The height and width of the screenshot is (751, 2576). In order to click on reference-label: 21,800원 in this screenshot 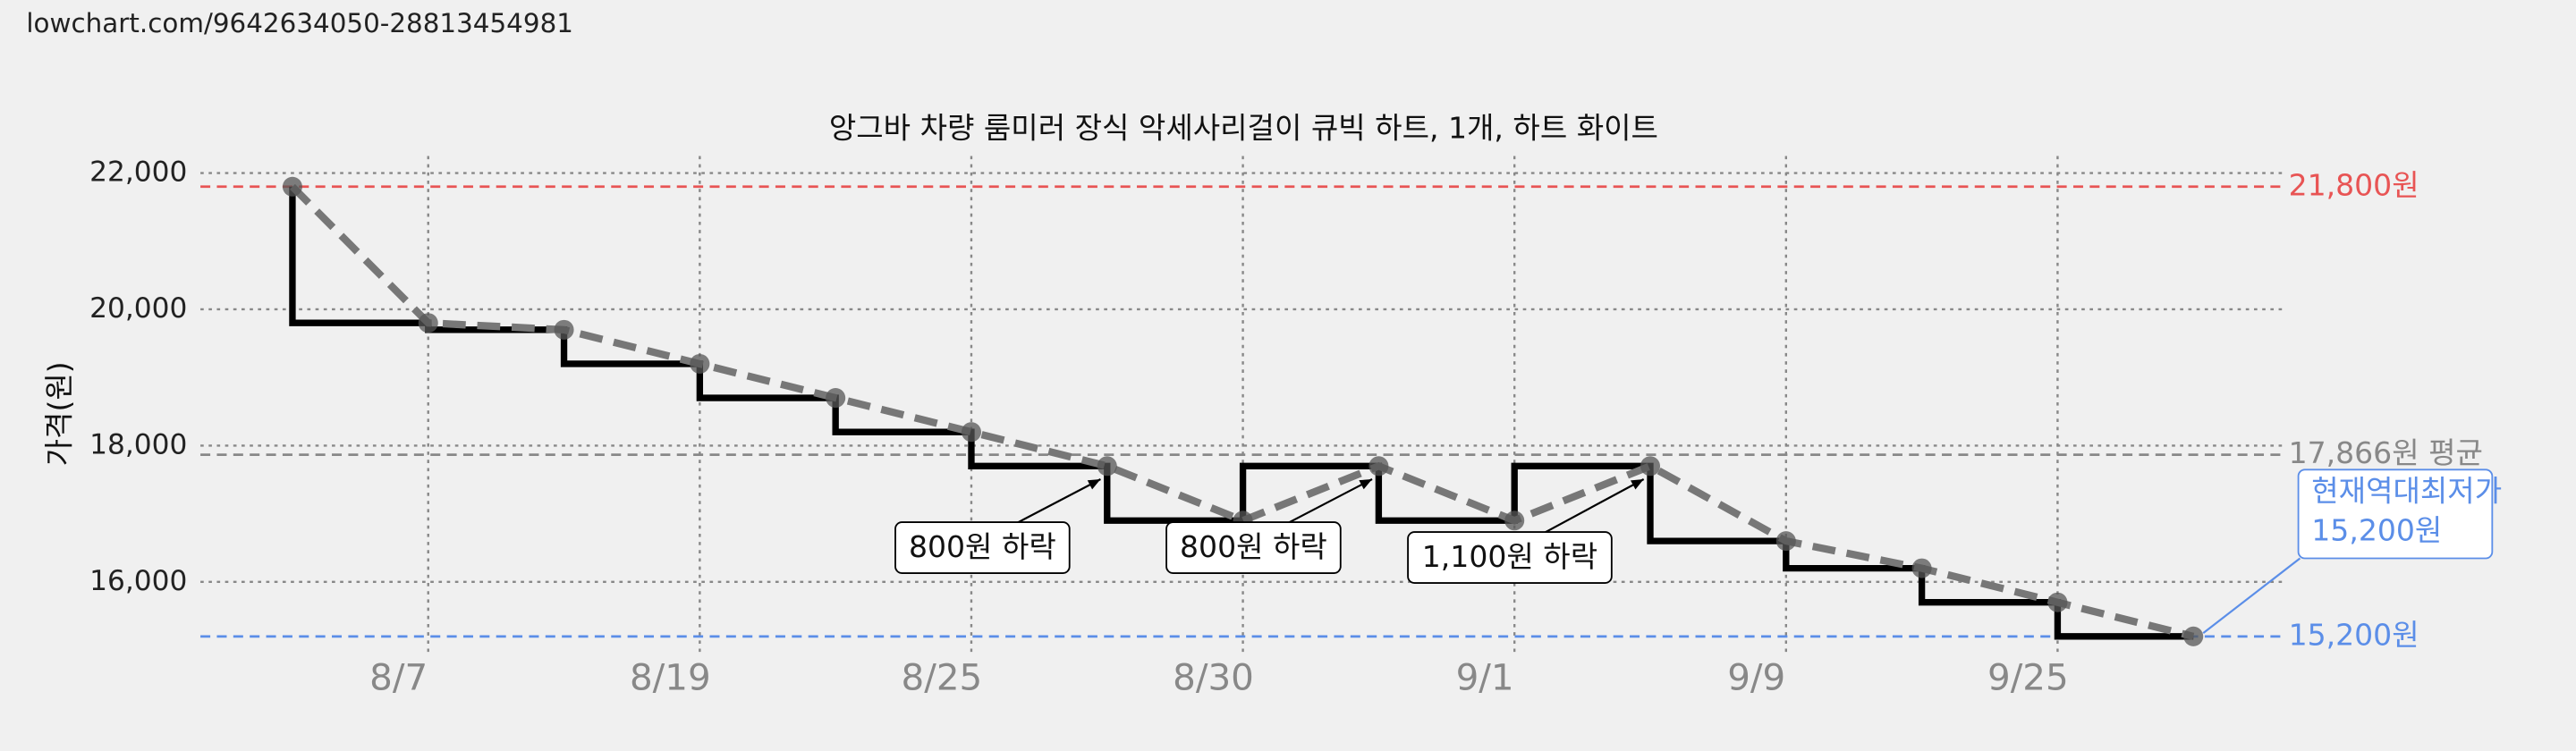, I will do `click(2354, 184)`.